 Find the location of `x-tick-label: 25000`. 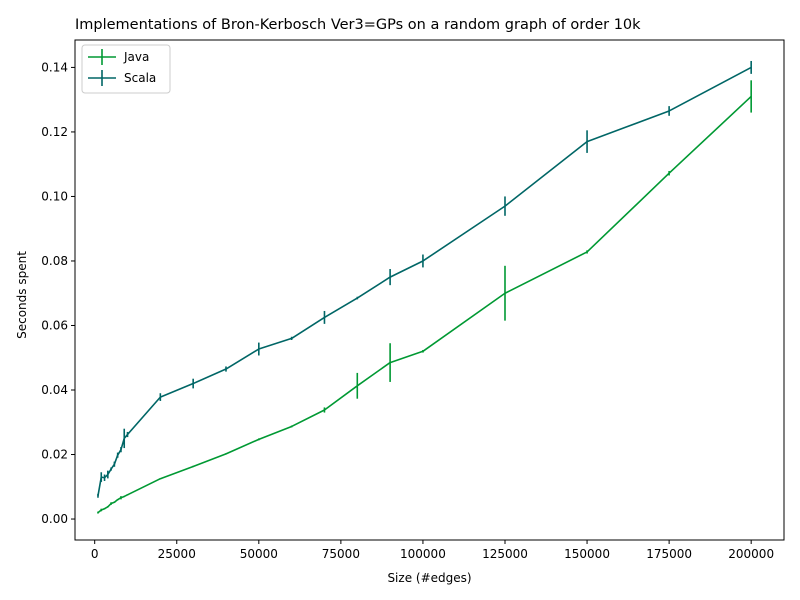

x-tick-label: 25000 is located at coordinates (177, 554).